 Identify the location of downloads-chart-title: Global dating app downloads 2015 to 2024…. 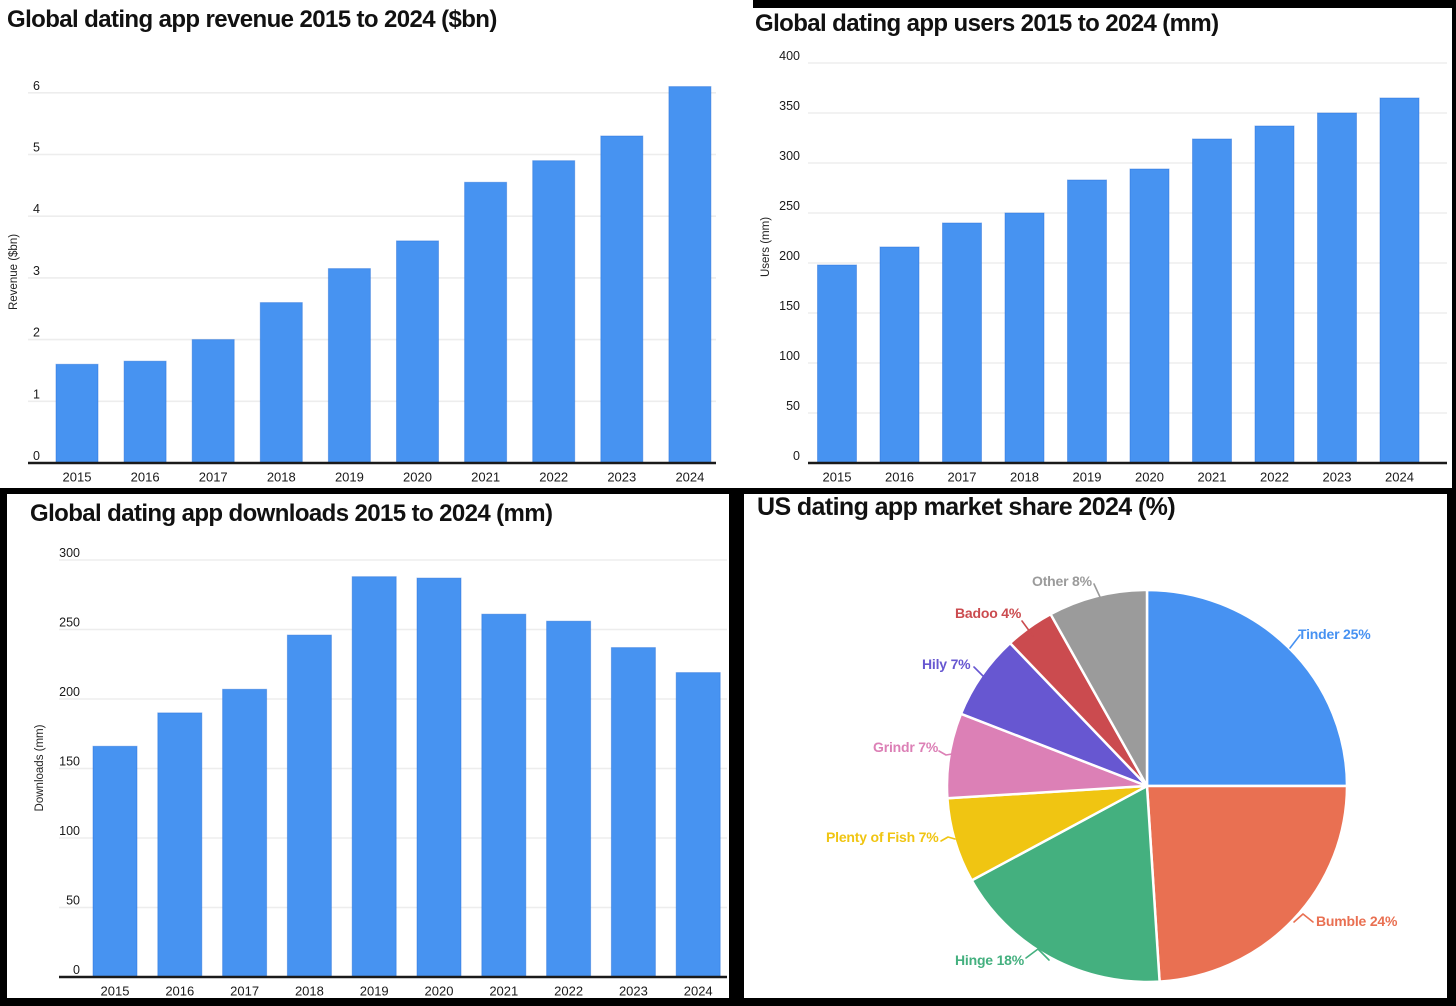
(291, 513).